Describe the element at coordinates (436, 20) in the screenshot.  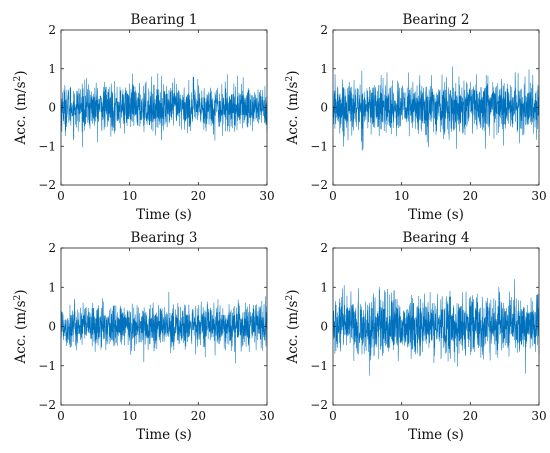
I see `panel-title: Bearing 2` at that location.